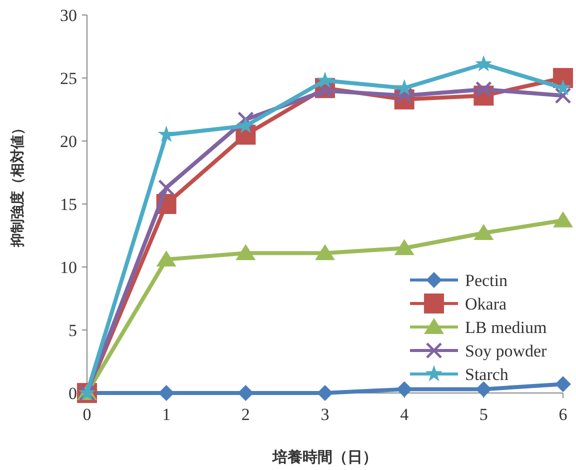 The height and width of the screenshot is (470, 576). Describe the element at coordinates (68, 141) in the screenshot. I see `y-tick-label: 20` at that location.